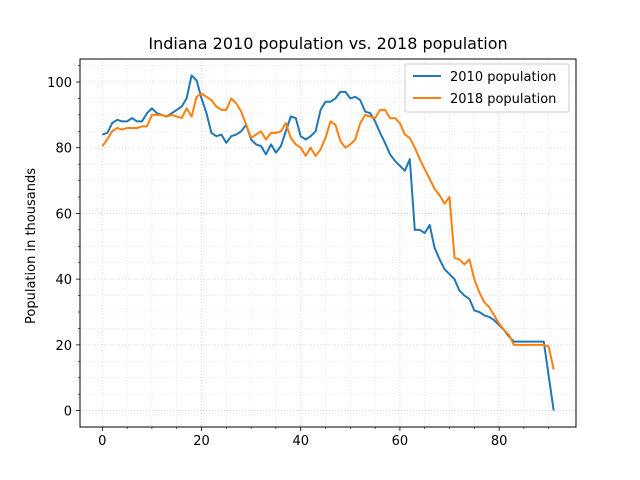 The width and height of the screenshot is (640, 480). I want to click on y-tick-label: 80, so click(63, 149).